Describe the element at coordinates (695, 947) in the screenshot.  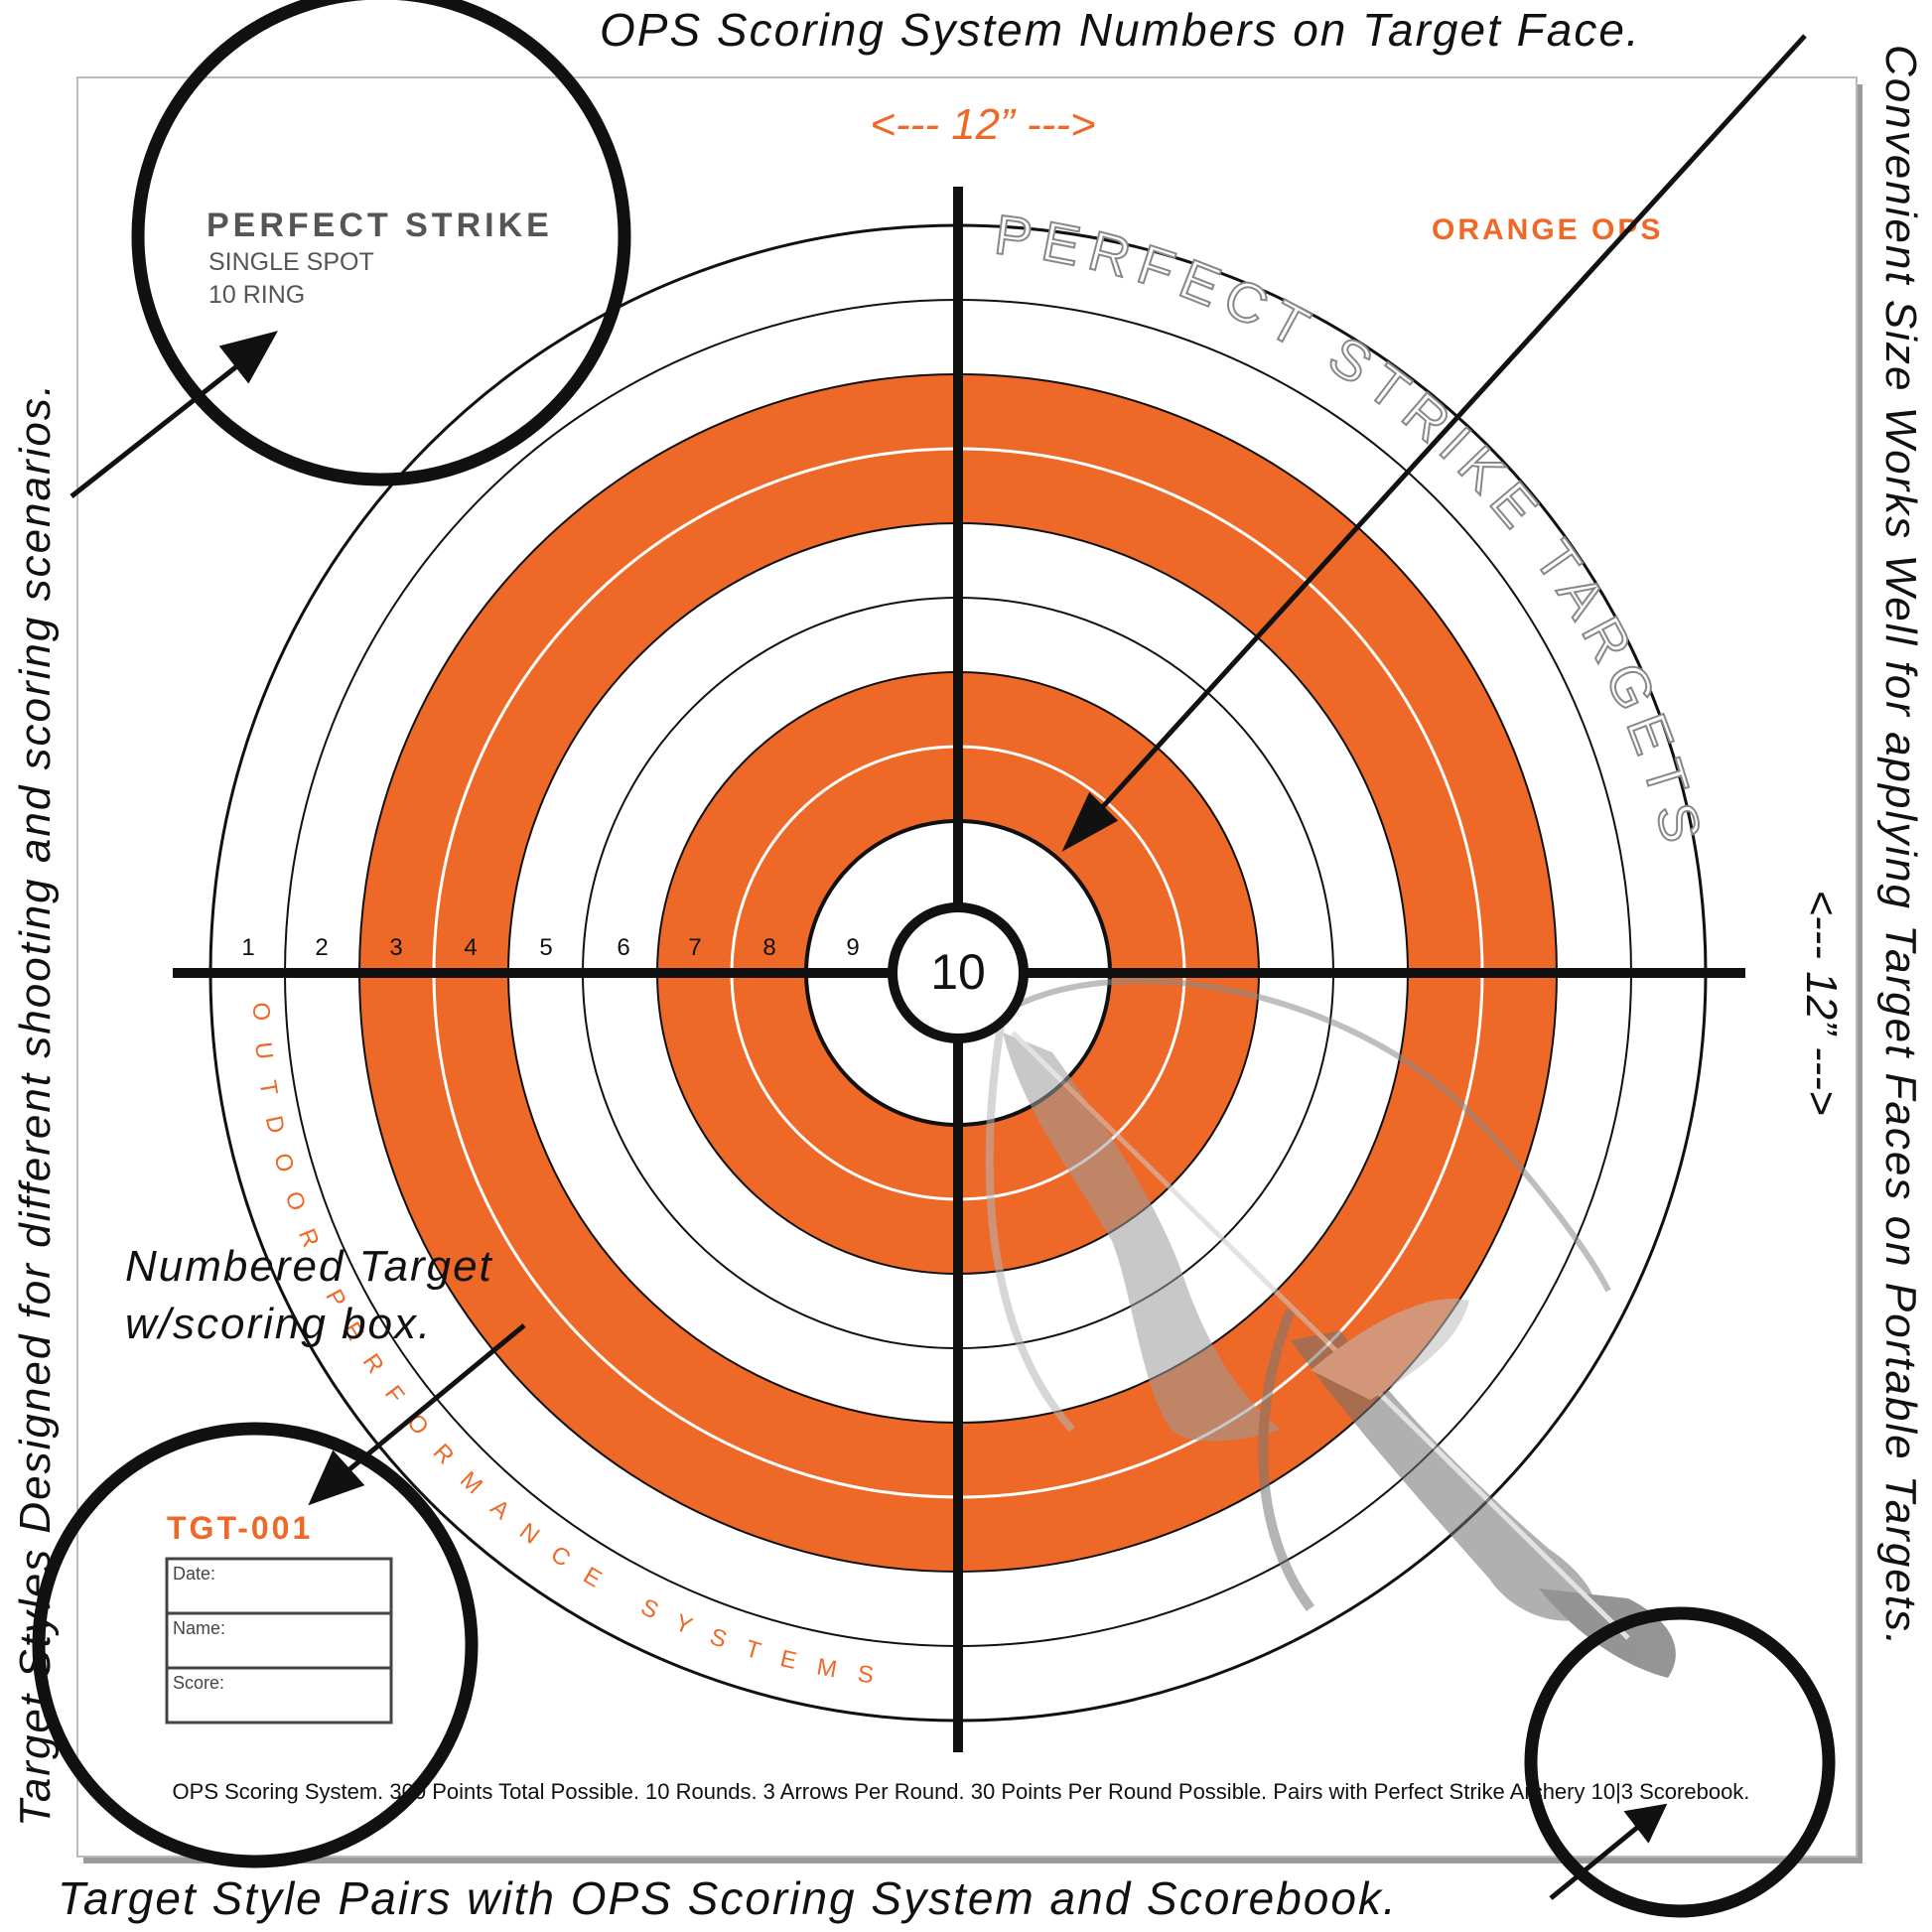
I see `ring-number: 7` at that location.